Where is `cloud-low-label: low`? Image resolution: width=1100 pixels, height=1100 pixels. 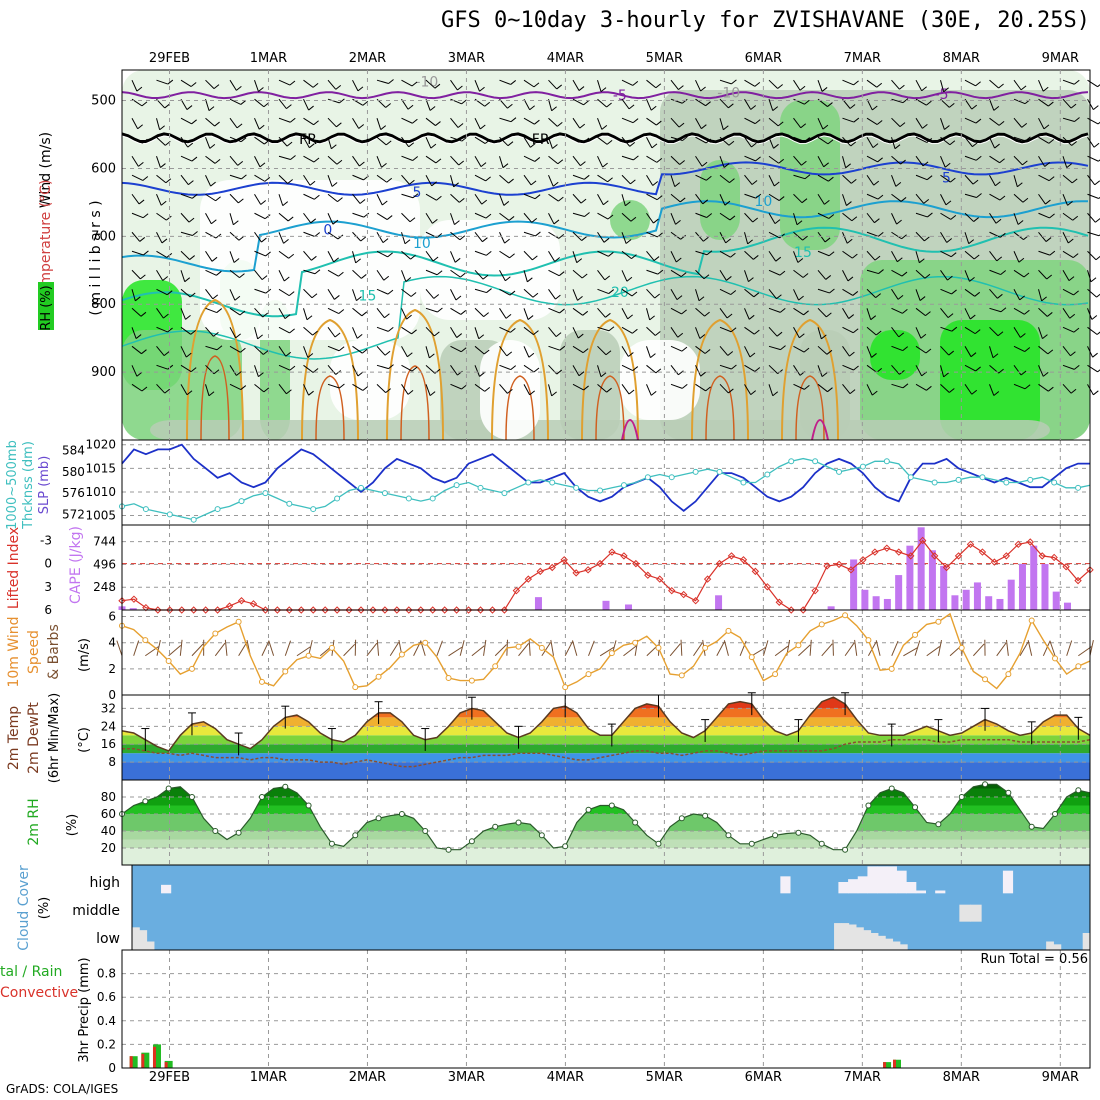 cloud-low-label: low is located at coordinates (108, 939).